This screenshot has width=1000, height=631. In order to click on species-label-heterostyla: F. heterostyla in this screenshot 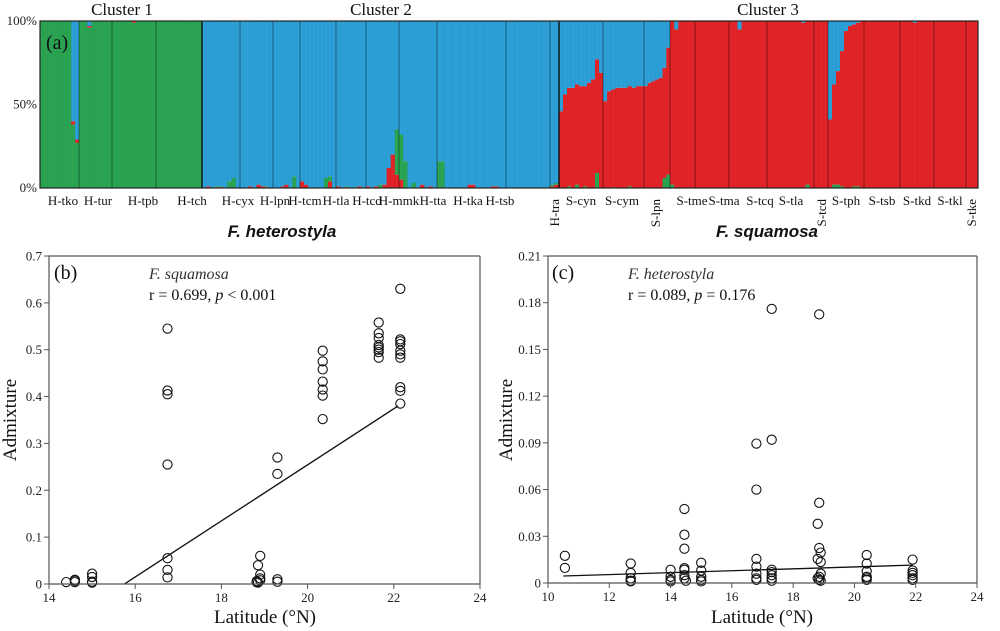, I will do `click(282, 231)`.